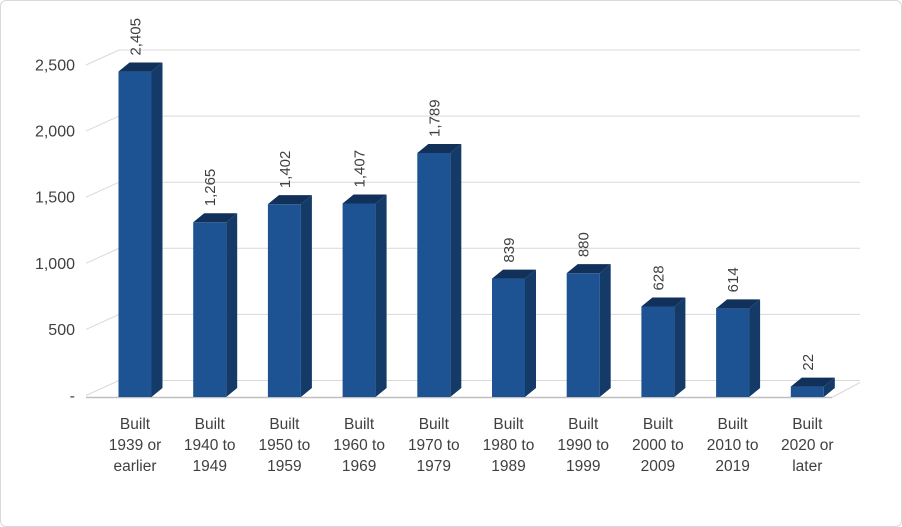 The height and width of the screenshot is (527, 902). I want to click on x-axis-category-label: 1970 to, so click(434, 445).